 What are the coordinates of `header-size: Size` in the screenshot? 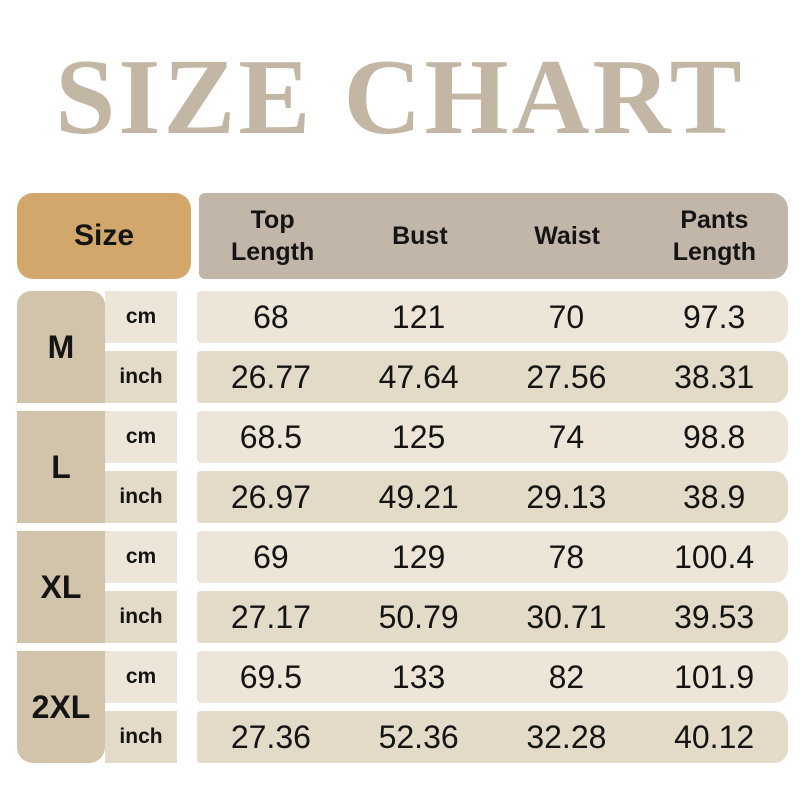 It's located at (104, 236).